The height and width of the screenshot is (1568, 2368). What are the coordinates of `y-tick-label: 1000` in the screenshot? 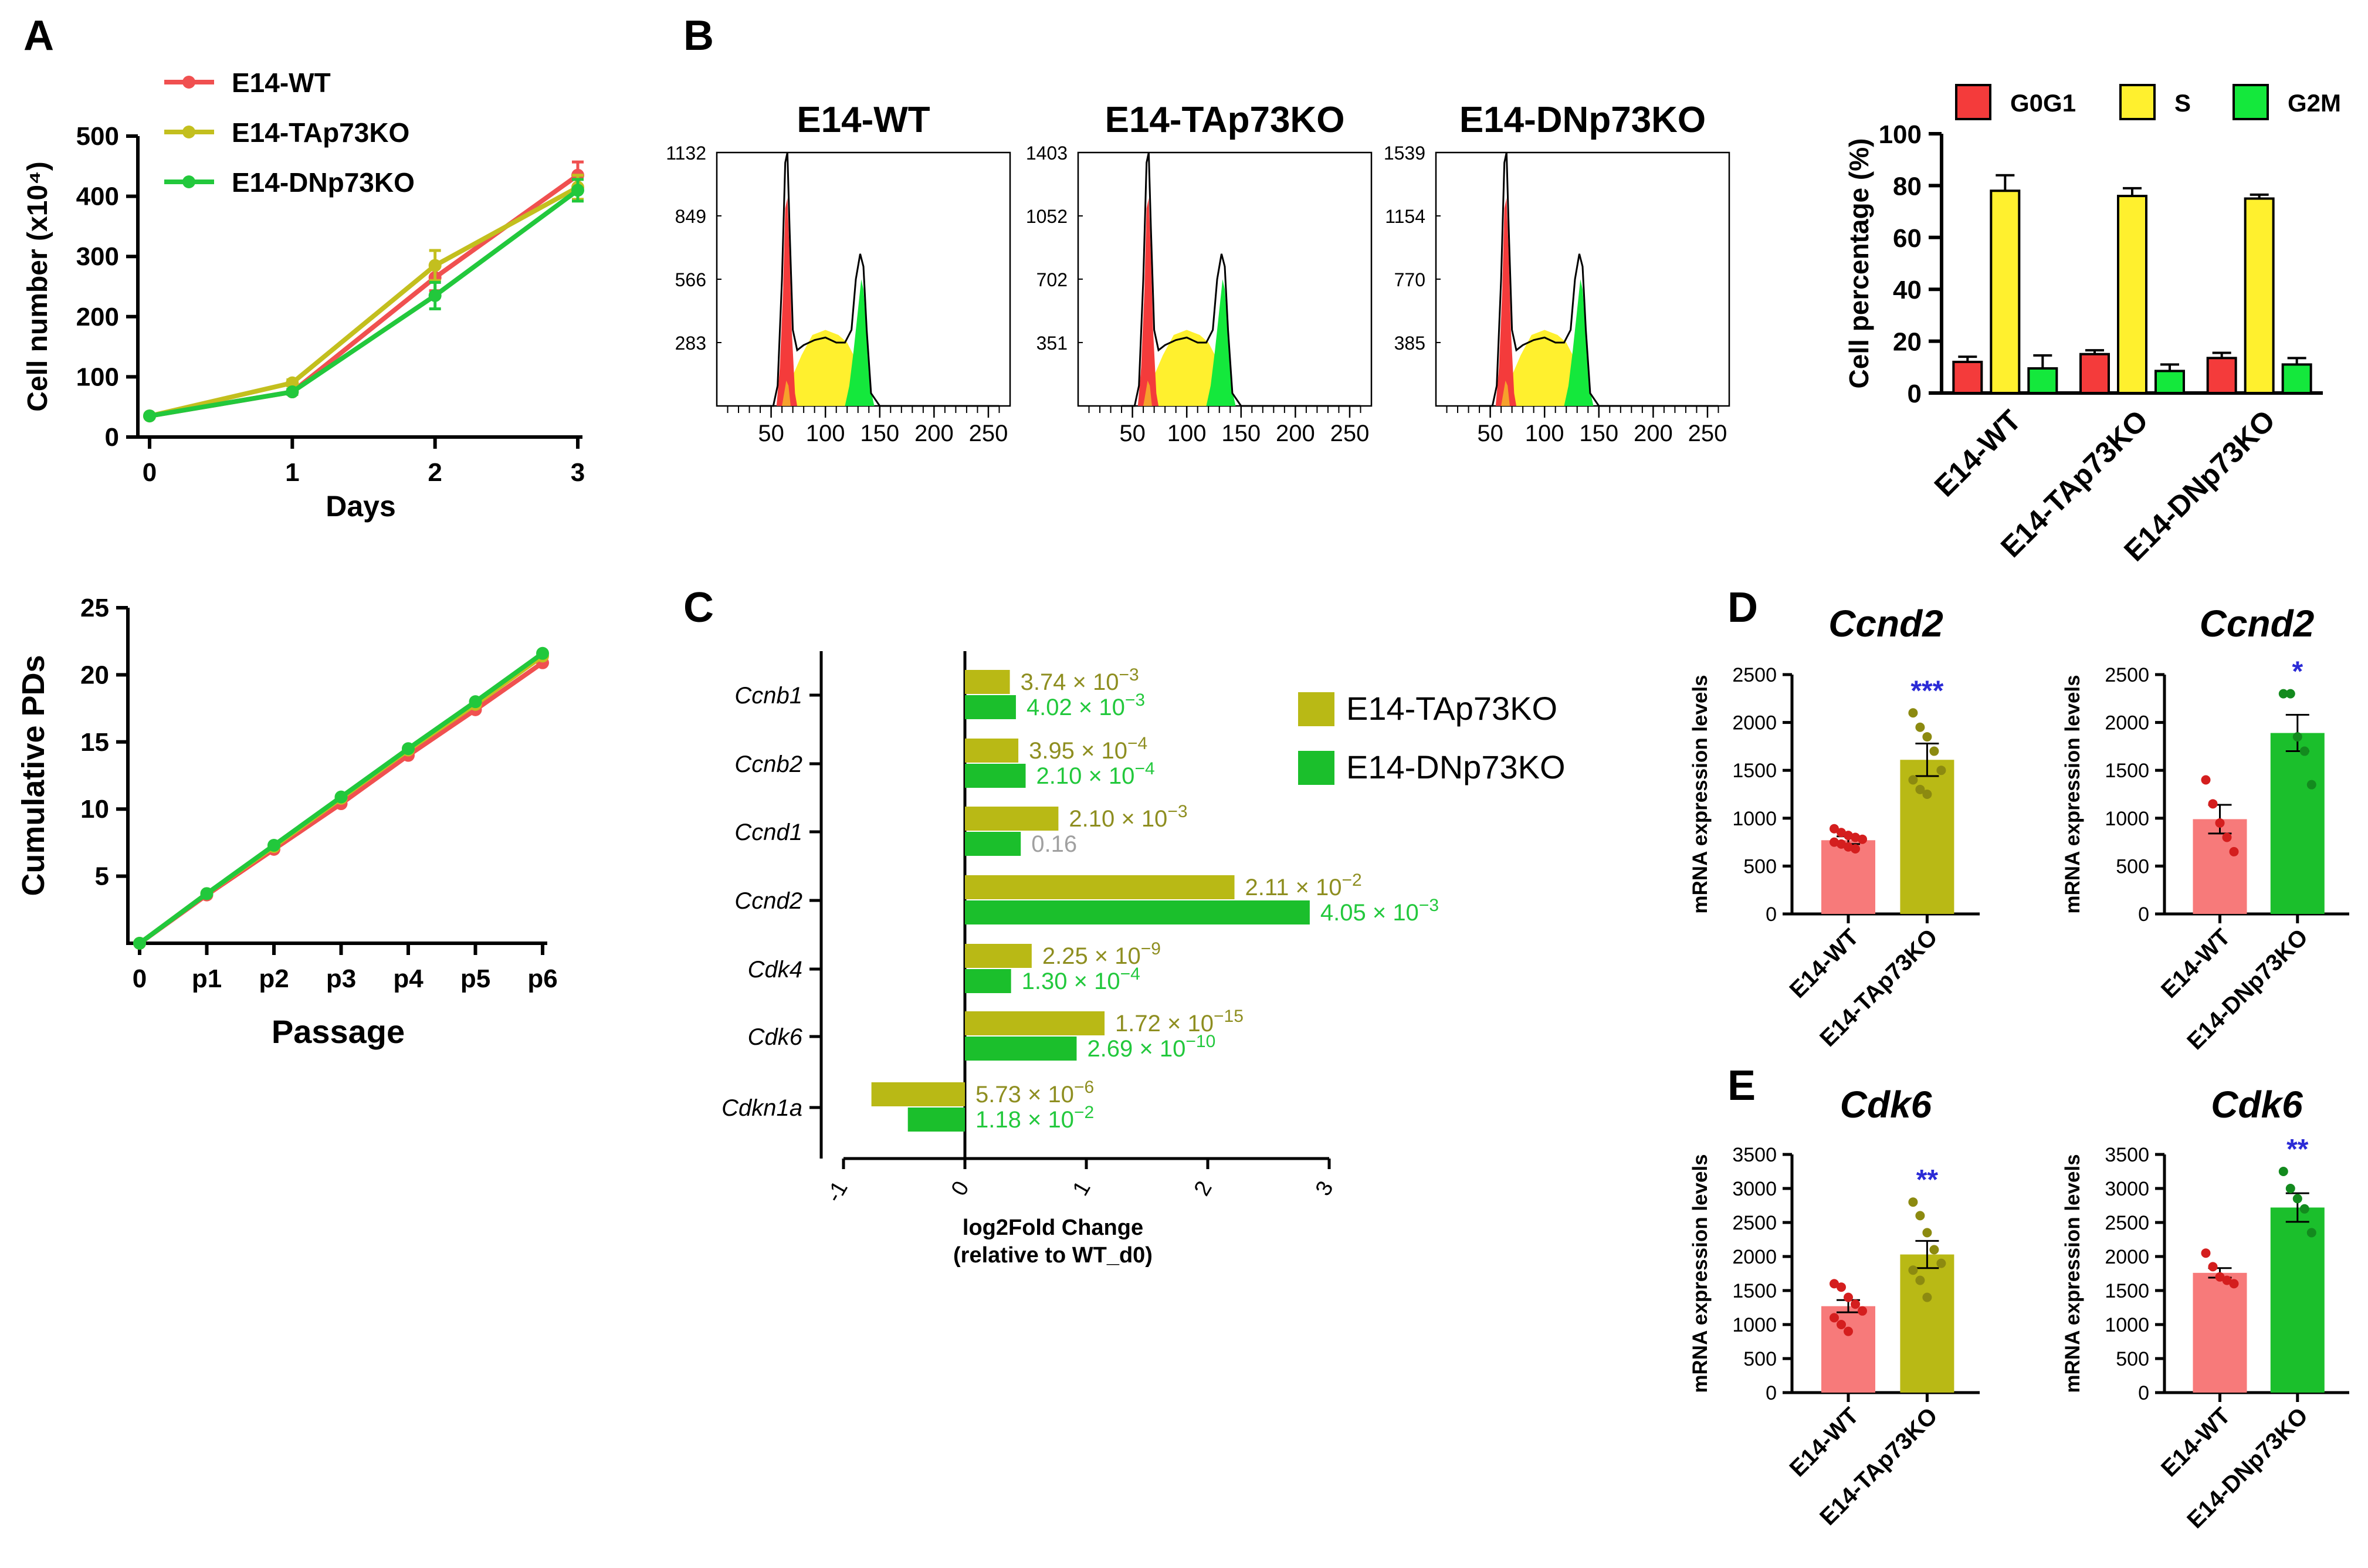 It's located at (2127, 819).